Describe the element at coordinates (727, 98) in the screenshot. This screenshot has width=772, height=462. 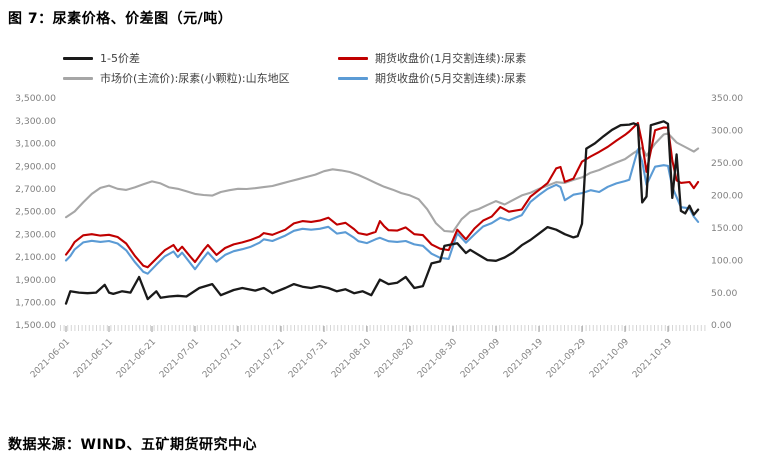
I see `right-axis-tick: 350.00` at that location.